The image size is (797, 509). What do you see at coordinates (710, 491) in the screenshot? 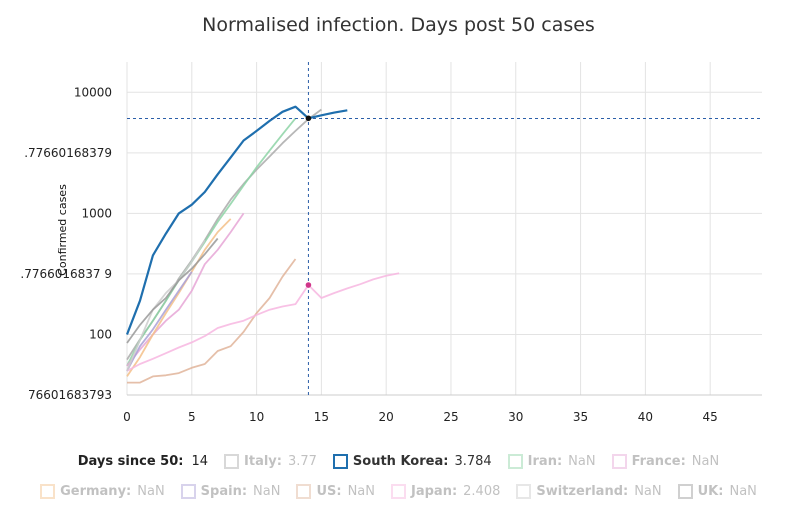
I see `legend-series-name: UK:` at bounding box center [710, 491].